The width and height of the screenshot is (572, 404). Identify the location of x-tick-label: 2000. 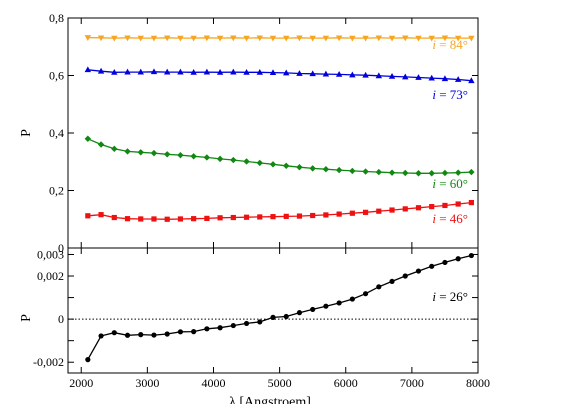
(81, 383).